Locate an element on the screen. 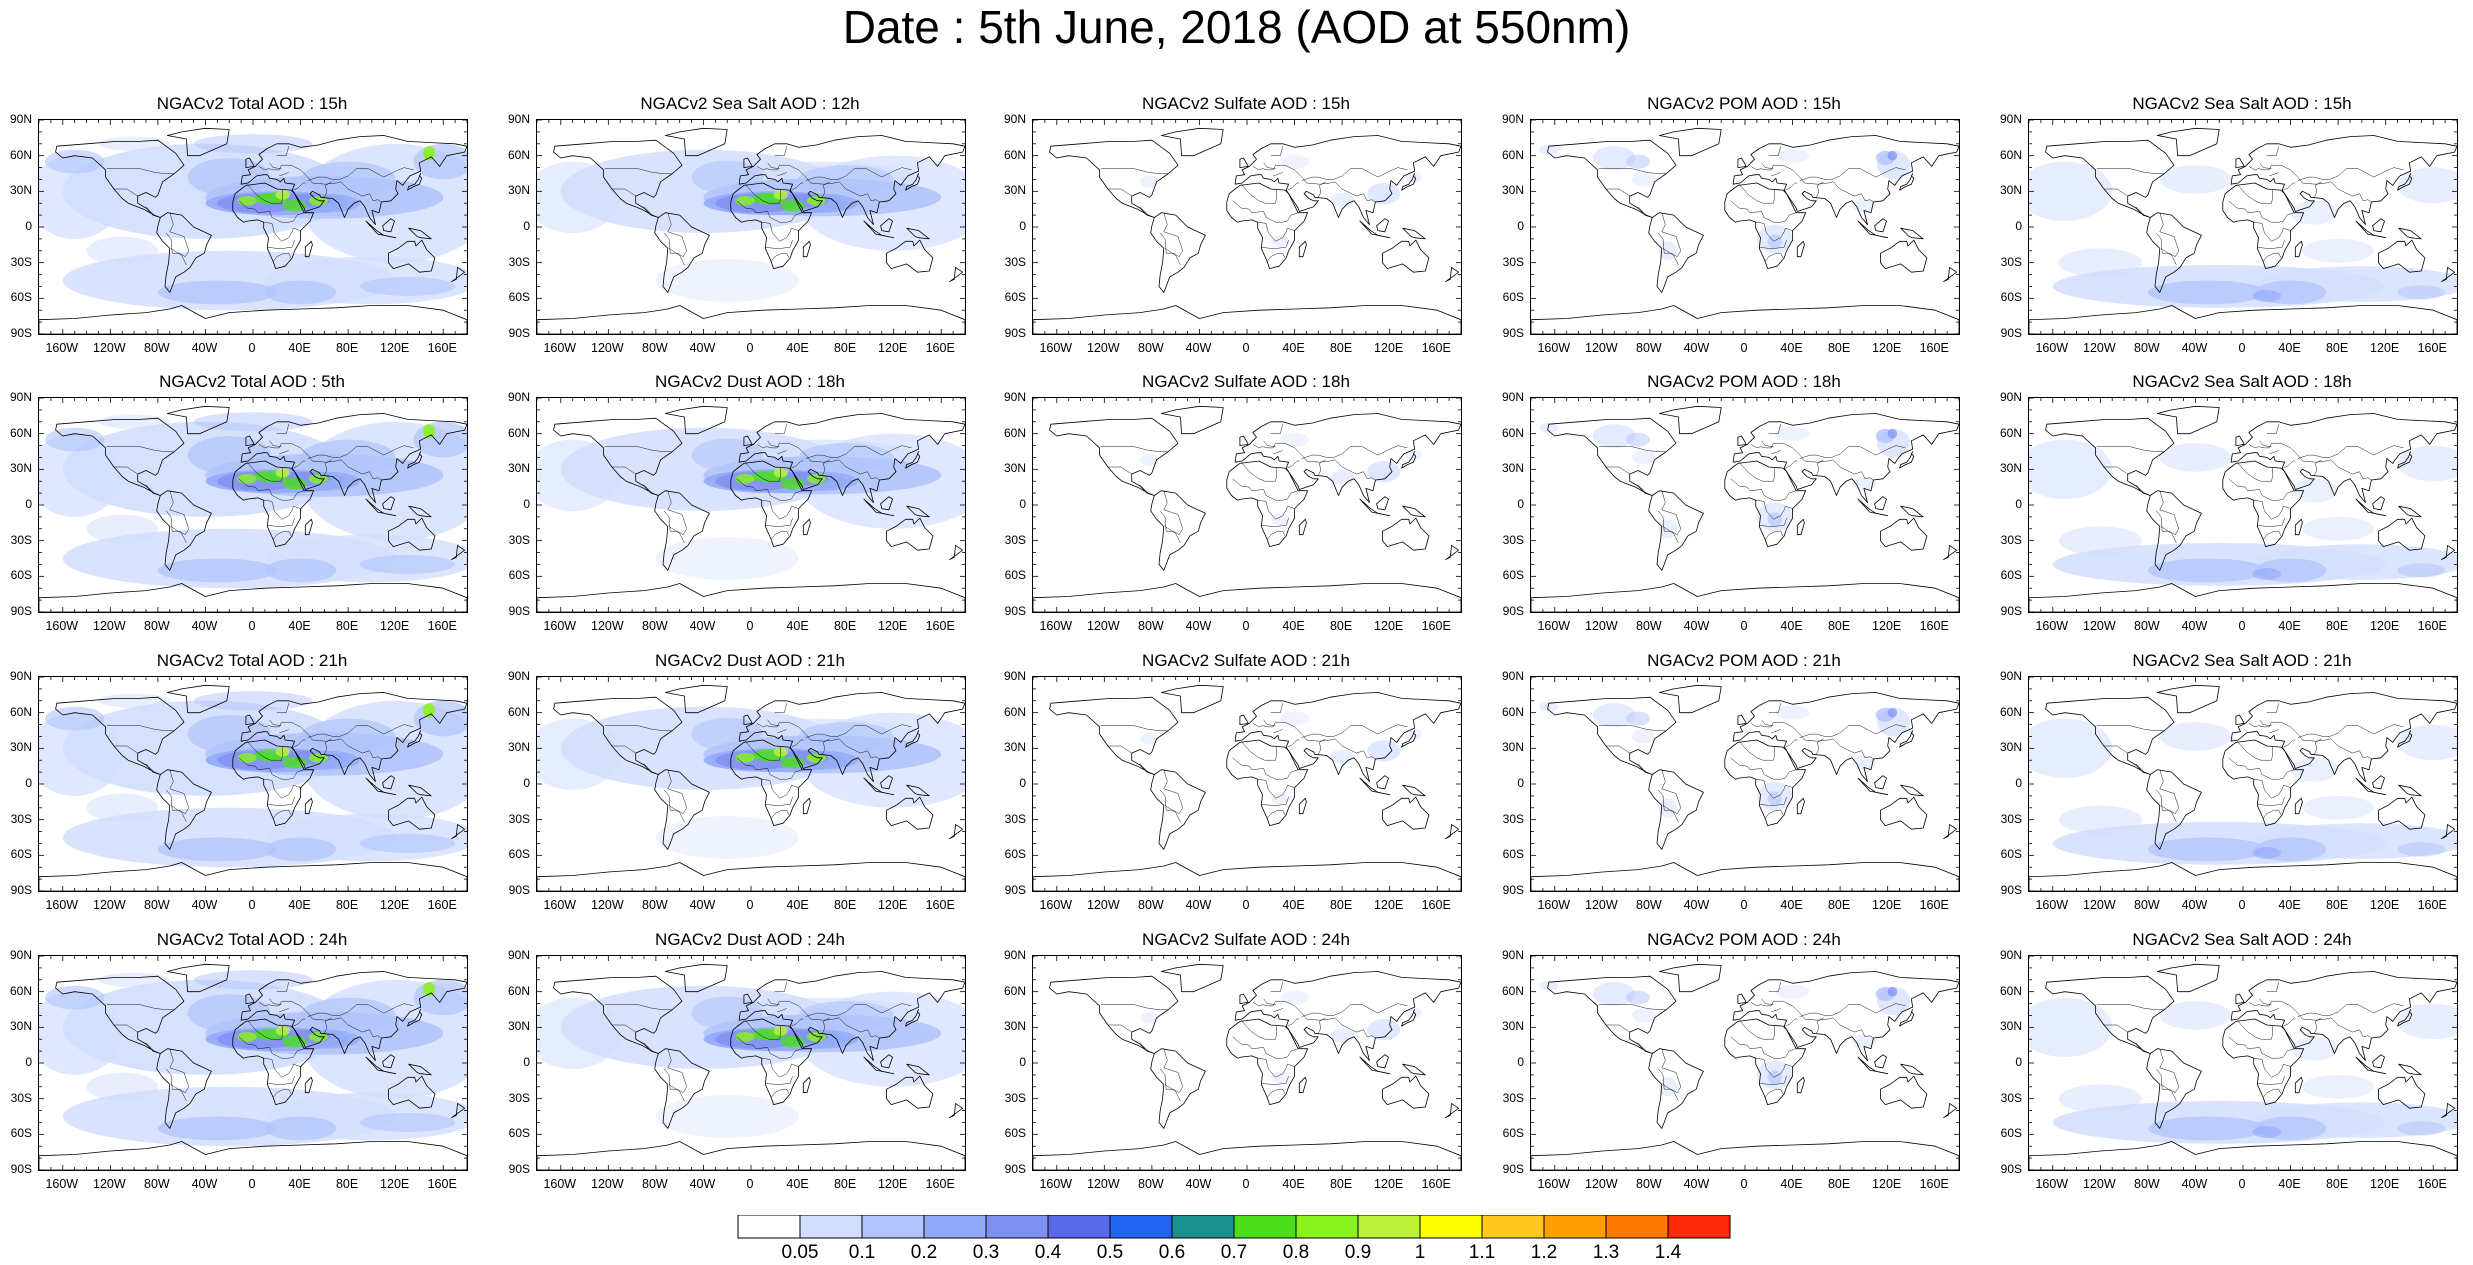 This screenshot has width=2473, height=1265. colorbar-tick-label: 1.4 is located at coordinates (1668, 1252).